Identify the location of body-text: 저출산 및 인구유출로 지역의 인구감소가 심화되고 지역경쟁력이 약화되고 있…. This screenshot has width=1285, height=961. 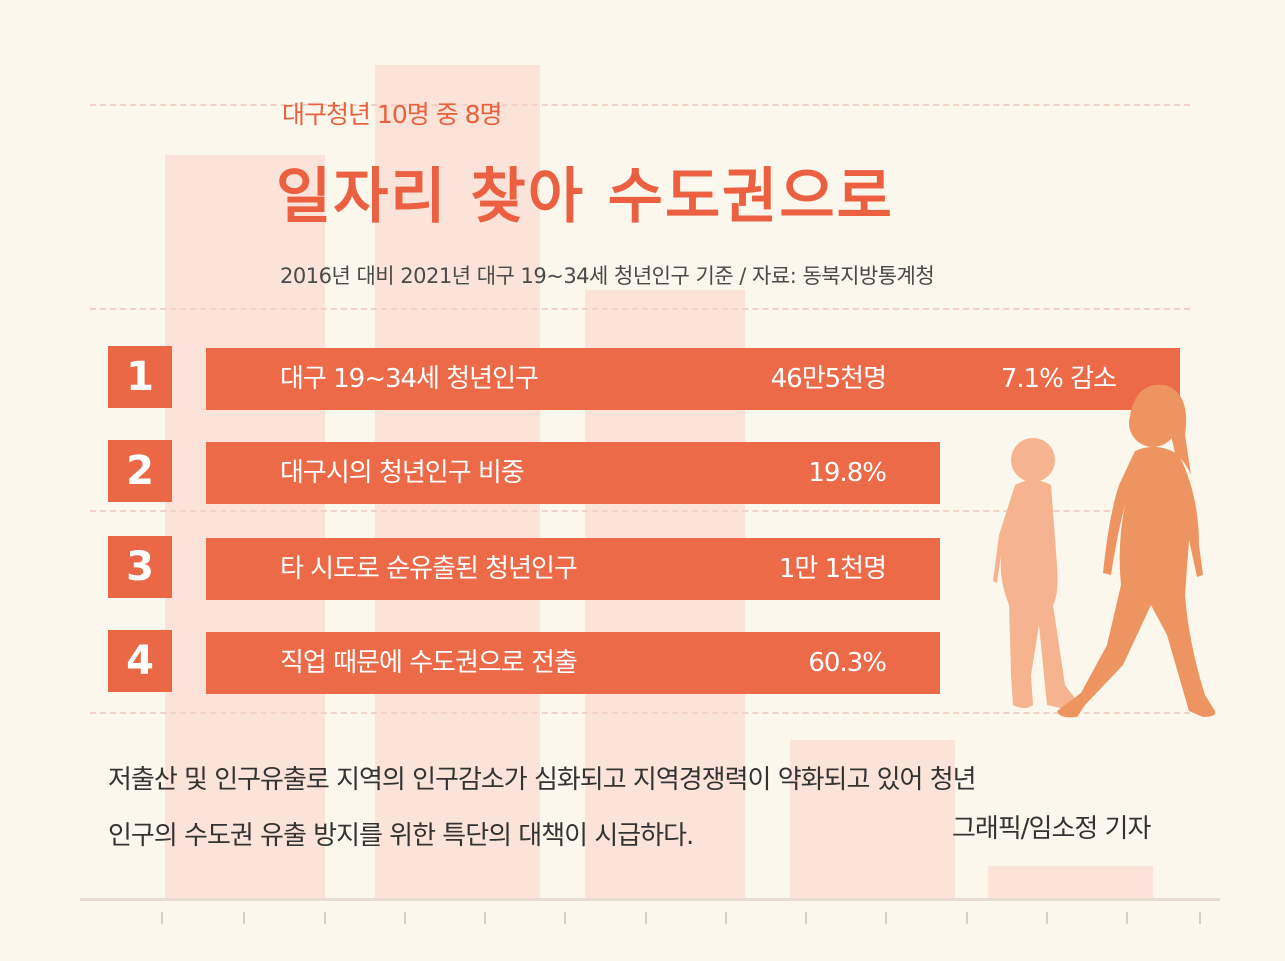
(648, 808).